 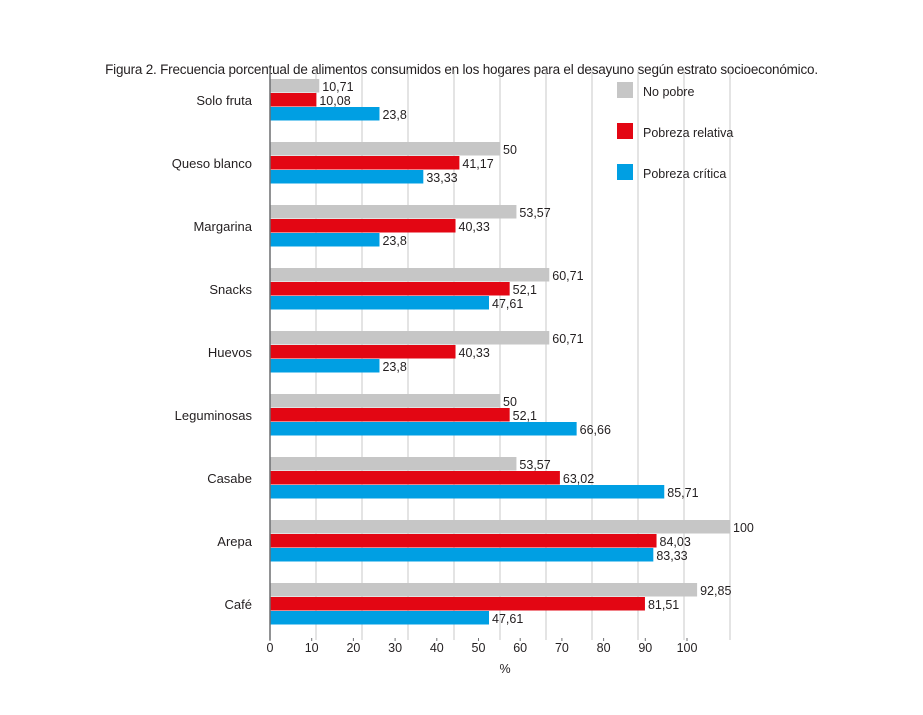 What do you see at coordinates (671, 556) in the screenshot?
I see `value-label: 83,33` at bounding box center [671, 556].